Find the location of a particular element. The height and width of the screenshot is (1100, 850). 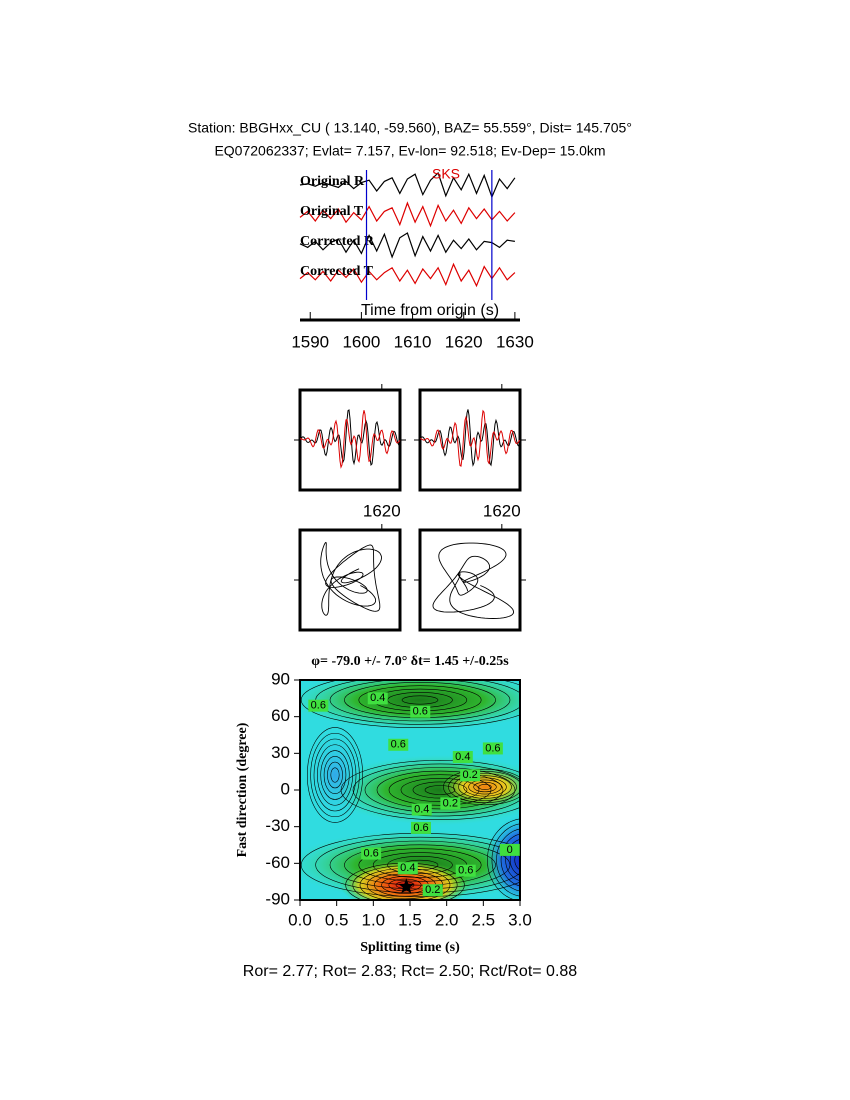

contour-title: φ= -79.0 +/- 7.0° δt= 1.45 +/-0.25s is located at coordinates (410, 661).